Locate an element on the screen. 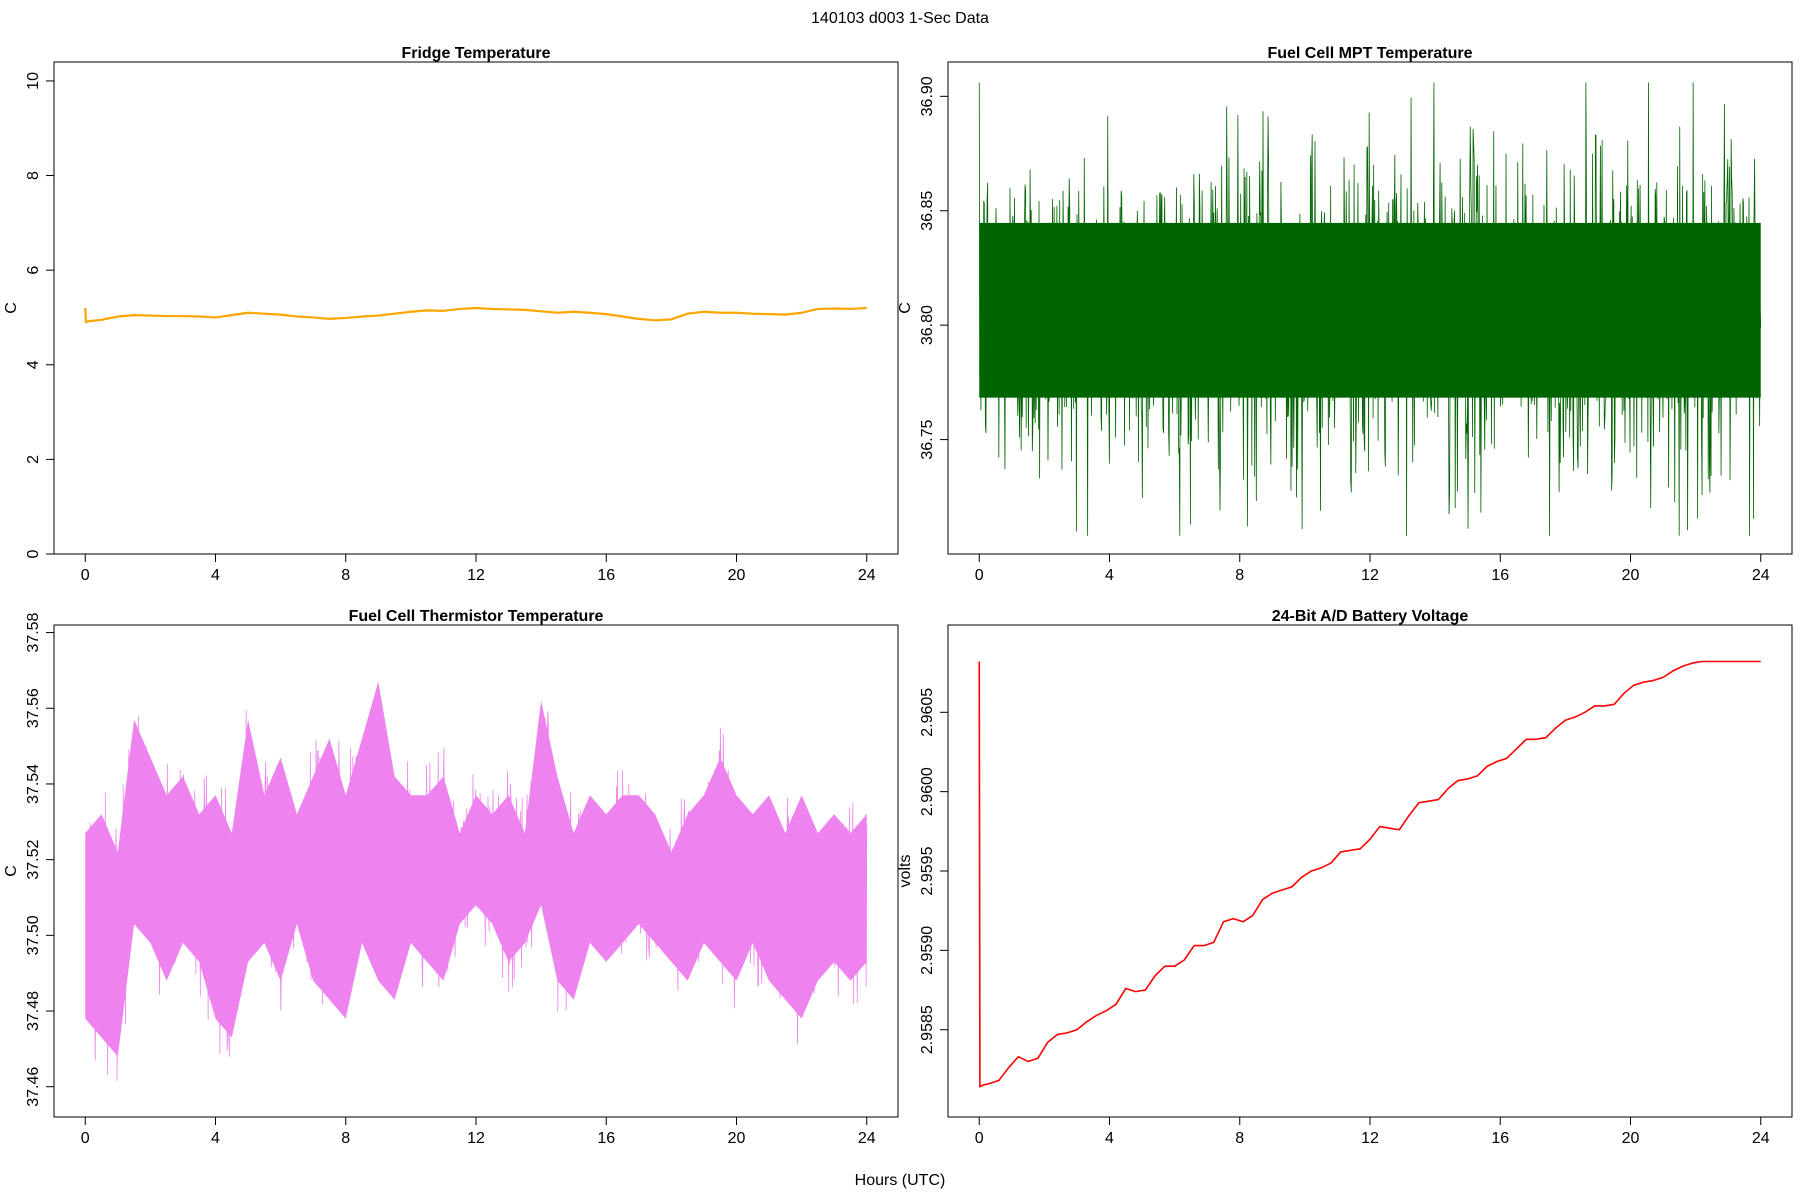 Image resolution: width=1800 pixels, height=1200 pixels. y-tick-label: 36.75 is located at coordinates (927, 439).